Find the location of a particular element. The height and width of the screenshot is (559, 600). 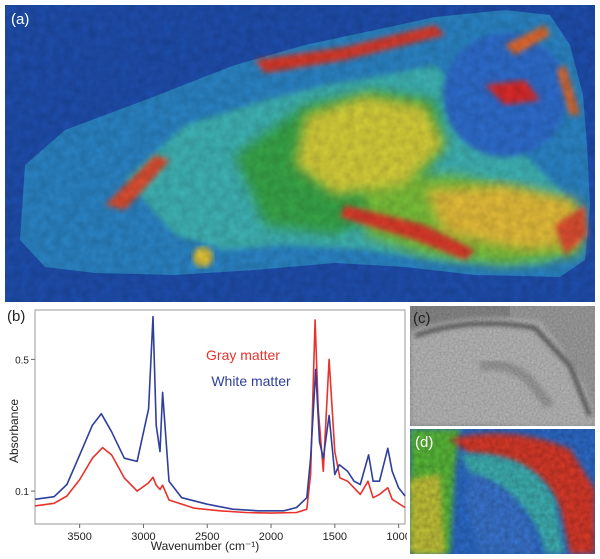

panel-c-label: (c) is located at coordinates (422, 318).